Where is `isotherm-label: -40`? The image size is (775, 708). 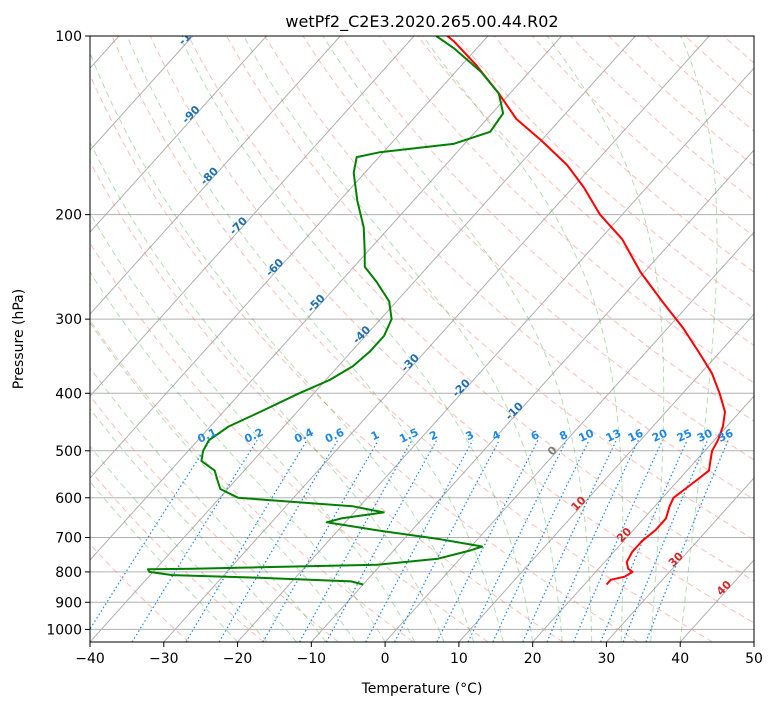 isotherm-label: -40 is located at coordinates (361, 334).